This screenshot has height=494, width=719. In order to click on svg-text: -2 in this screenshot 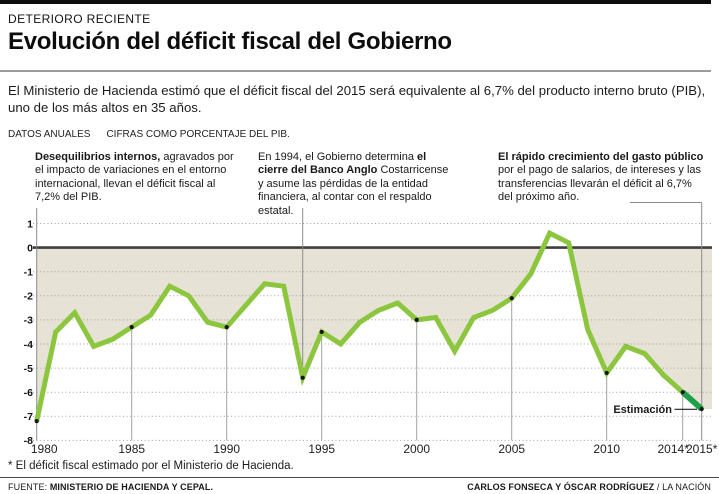, I will do `click(28, 297)`.